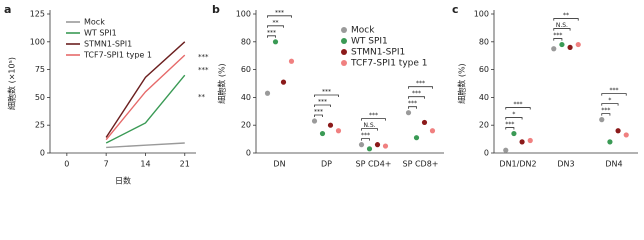 The image size is (644, 240). Describe the element at coordinates (40, 69) in the screenshot. I see `y-tick-label: 75` at that location.